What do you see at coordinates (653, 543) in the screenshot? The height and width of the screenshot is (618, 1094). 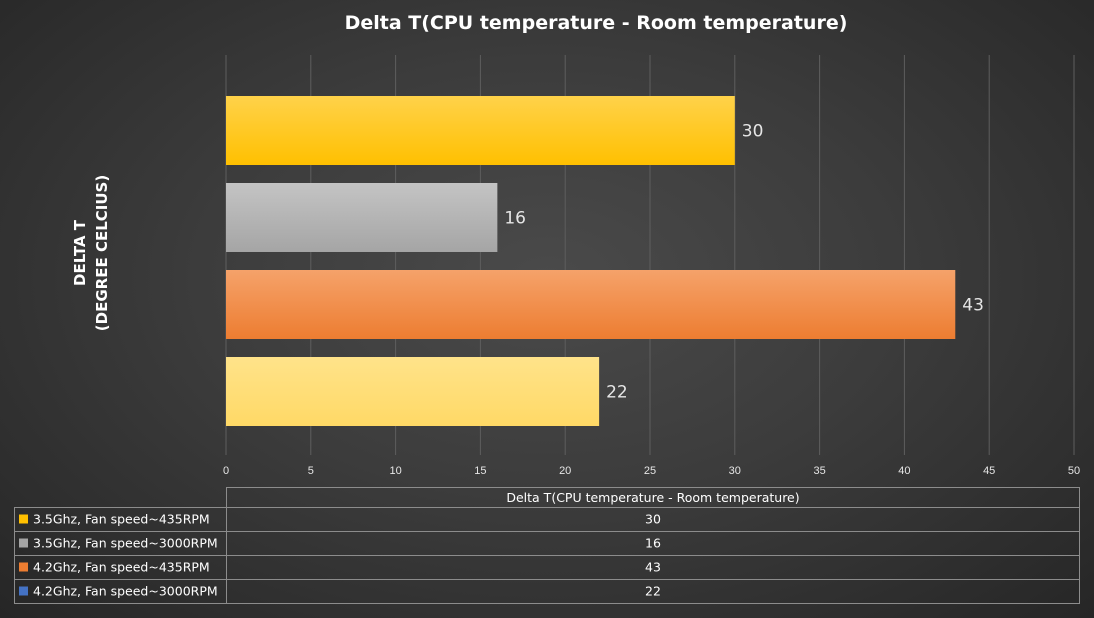 I see `data-table-value: 16` at bounding box center [653, 543].